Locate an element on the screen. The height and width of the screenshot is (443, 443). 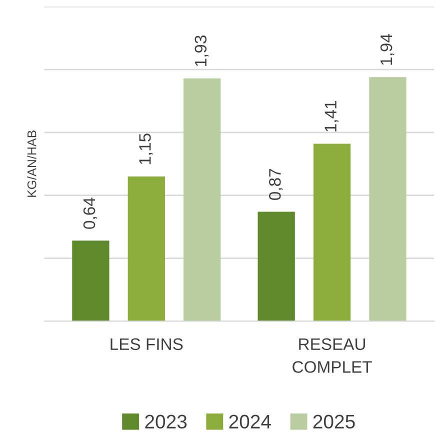
data-label: 1,41 is located at coordinates (331, 116).